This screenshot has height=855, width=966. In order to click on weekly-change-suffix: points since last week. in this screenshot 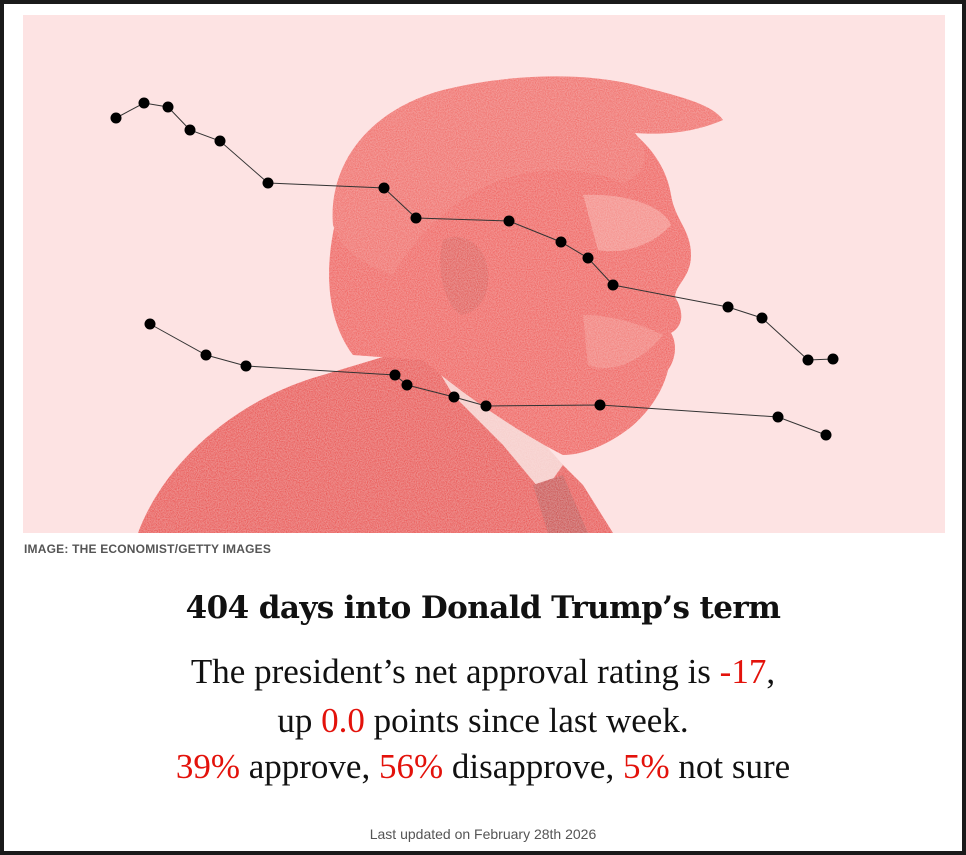, I will do `click(526, 720)`.